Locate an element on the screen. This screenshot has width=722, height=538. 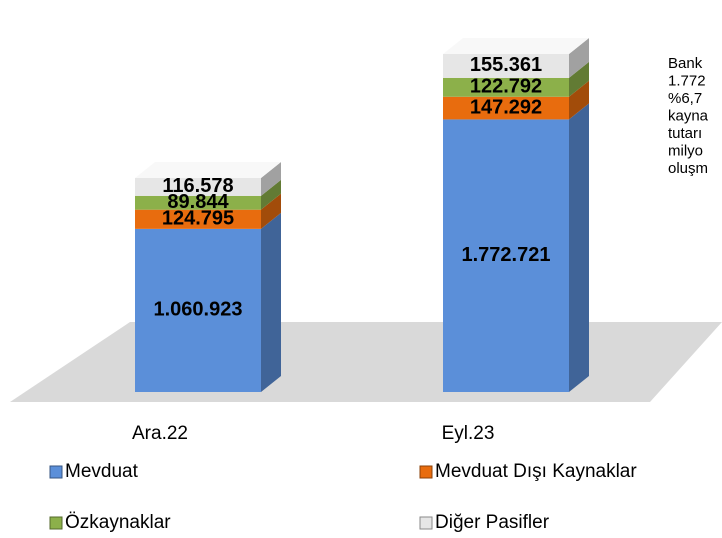
value-label: 122.792 is located at coordinates (506, 87).